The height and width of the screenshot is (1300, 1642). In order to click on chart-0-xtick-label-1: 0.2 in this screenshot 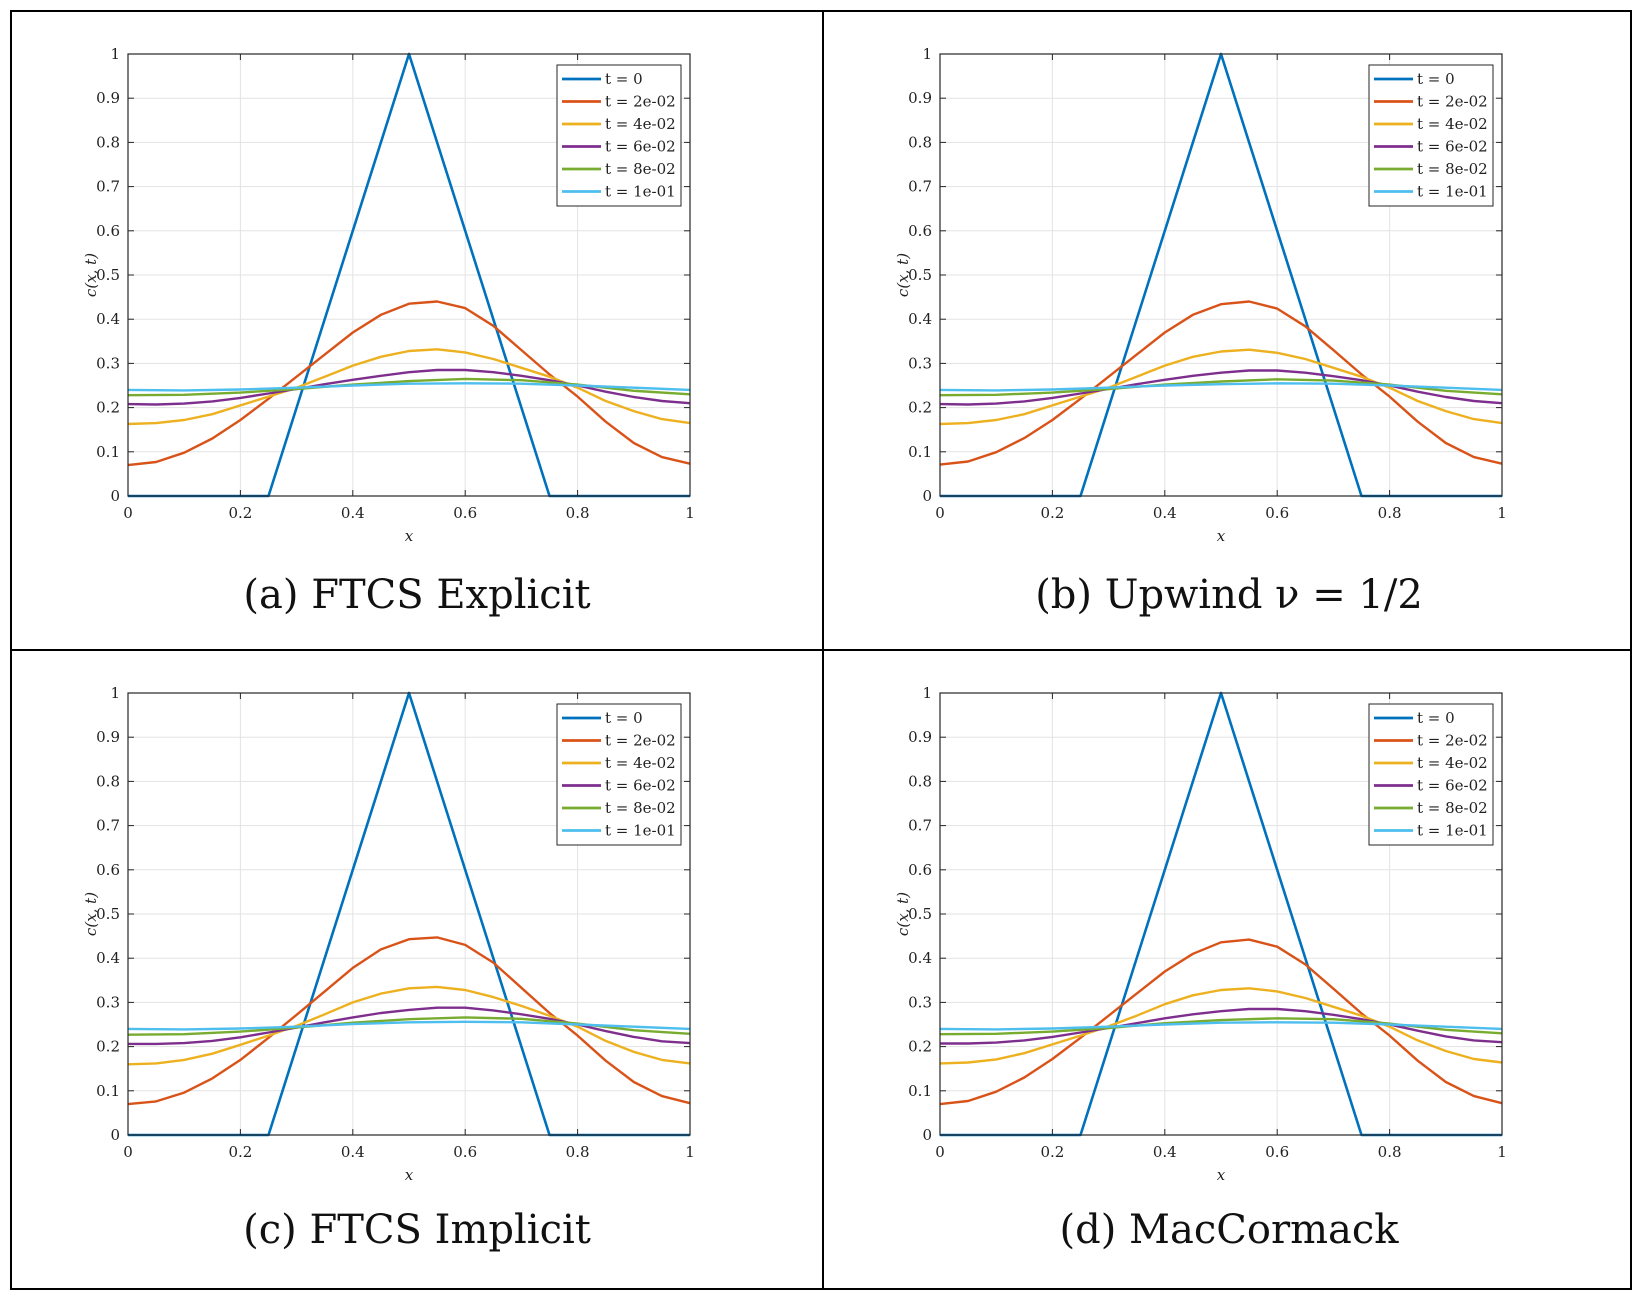, I will do `click(240, 513)`.